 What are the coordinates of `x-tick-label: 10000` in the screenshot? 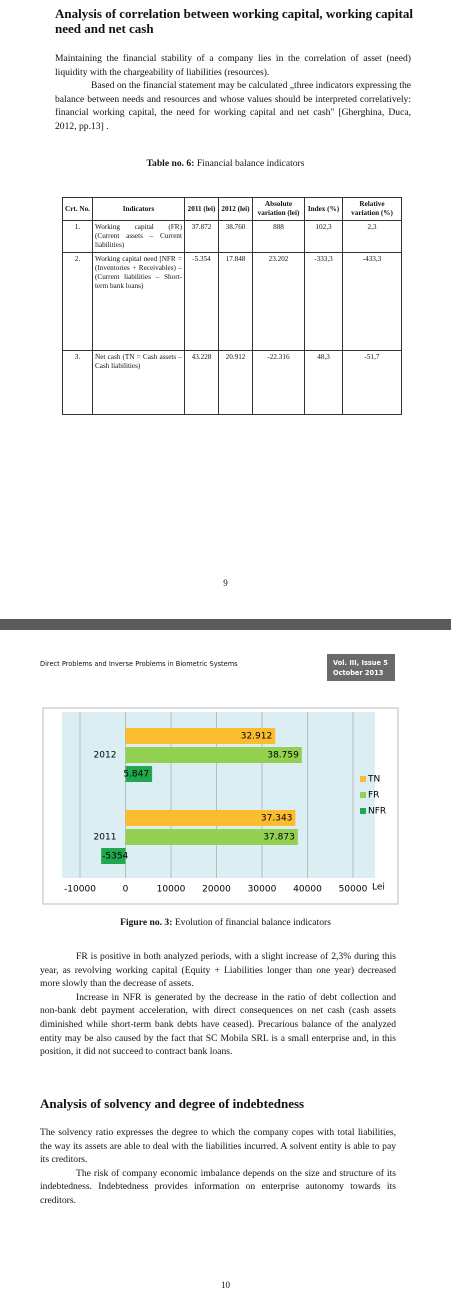 It's located at (171, 890).